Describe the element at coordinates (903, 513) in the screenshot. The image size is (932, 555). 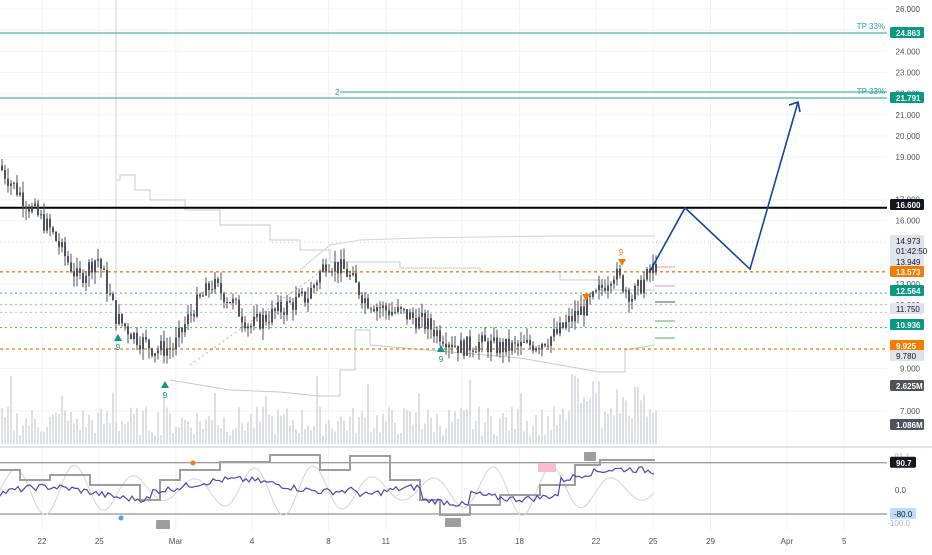
I see `osc-low-tag` at that location.